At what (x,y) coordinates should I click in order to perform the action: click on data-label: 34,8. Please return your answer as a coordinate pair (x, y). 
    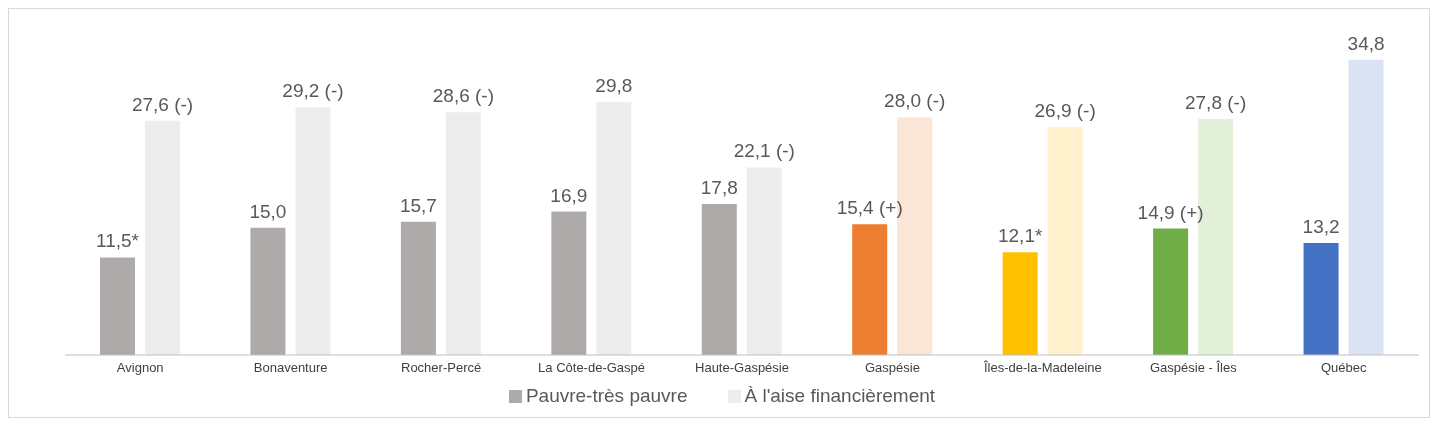
    Looking at the image, I should click on (1366, 43).